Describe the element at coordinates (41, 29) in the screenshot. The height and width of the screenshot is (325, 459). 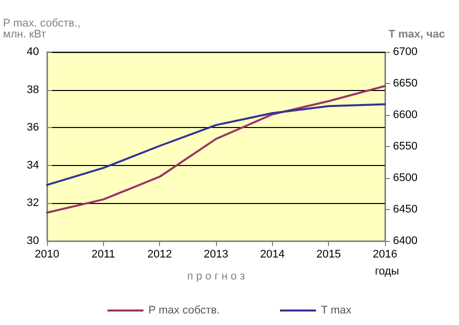
I see `y-axis-title: P max. собств., млн. кВт` at that location.